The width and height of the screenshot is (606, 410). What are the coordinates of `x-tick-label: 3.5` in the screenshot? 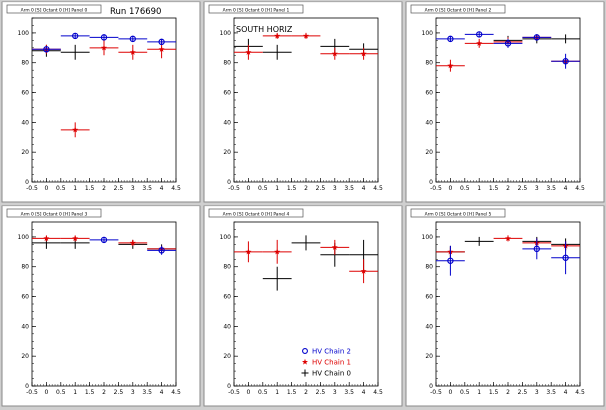 It's located at (349, 392).